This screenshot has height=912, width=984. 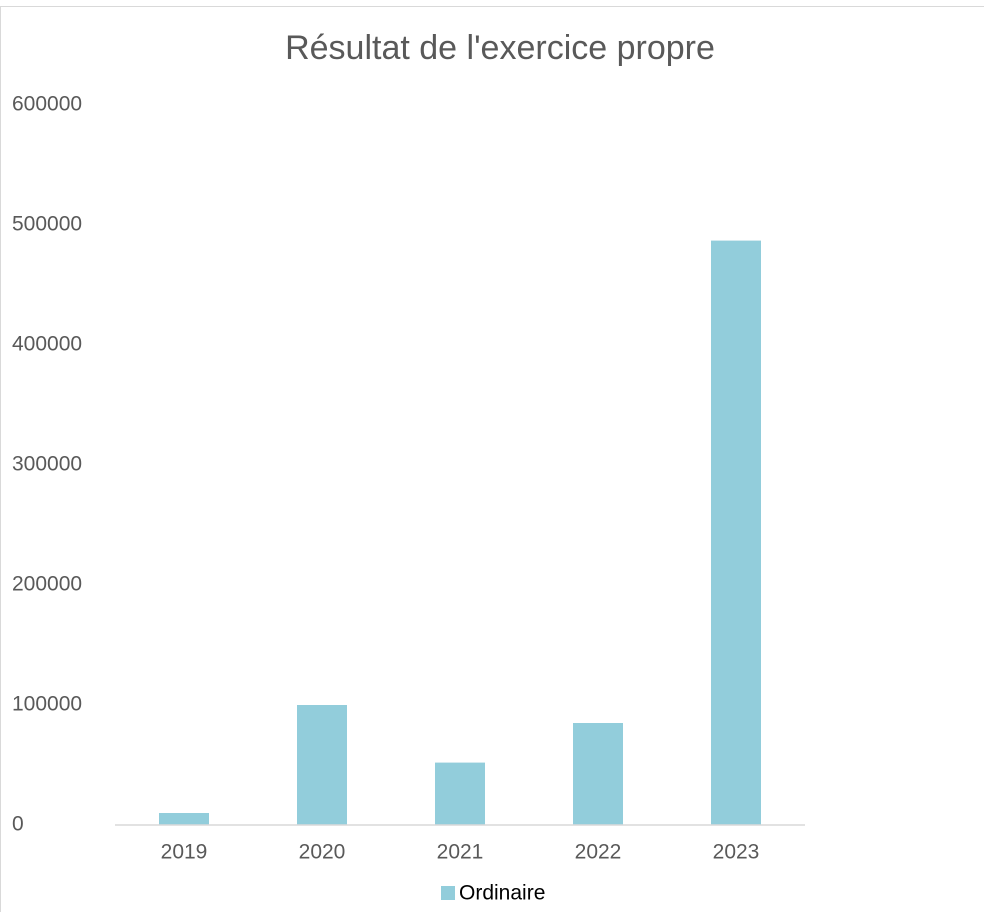 I want to click on legend-label: Ordinaire, so click(x=502, y=893).